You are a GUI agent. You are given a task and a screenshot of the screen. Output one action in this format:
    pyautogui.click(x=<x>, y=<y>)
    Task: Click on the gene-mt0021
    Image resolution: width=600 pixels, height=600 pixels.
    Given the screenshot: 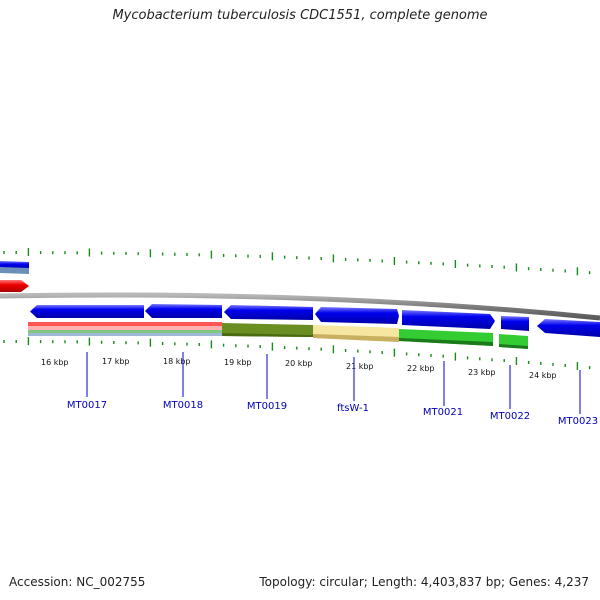 What is the action you would take?
    pyautogui.click(x=448, y=319)
    